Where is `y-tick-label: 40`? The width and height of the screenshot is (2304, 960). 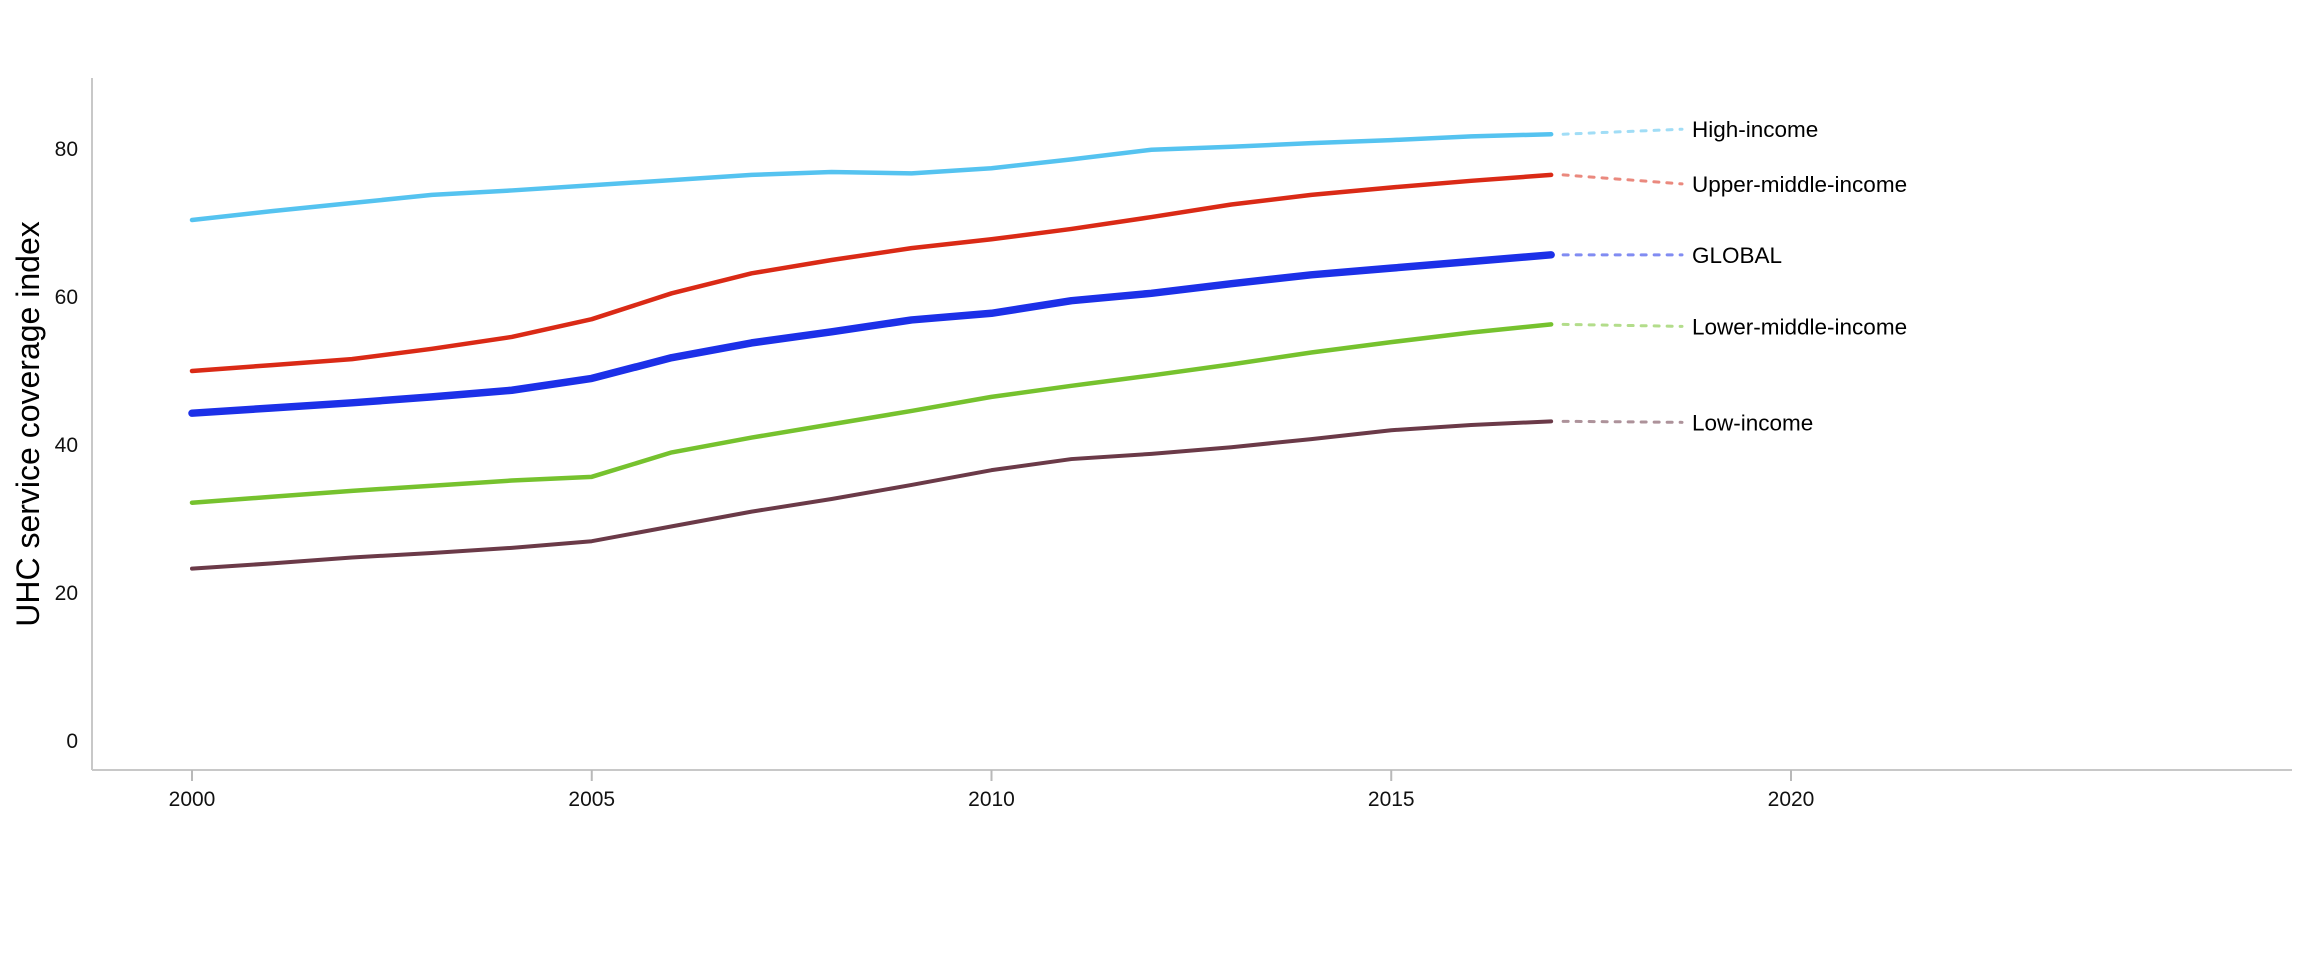
y-tick-label: 40 is located at coordinates (66, 445).